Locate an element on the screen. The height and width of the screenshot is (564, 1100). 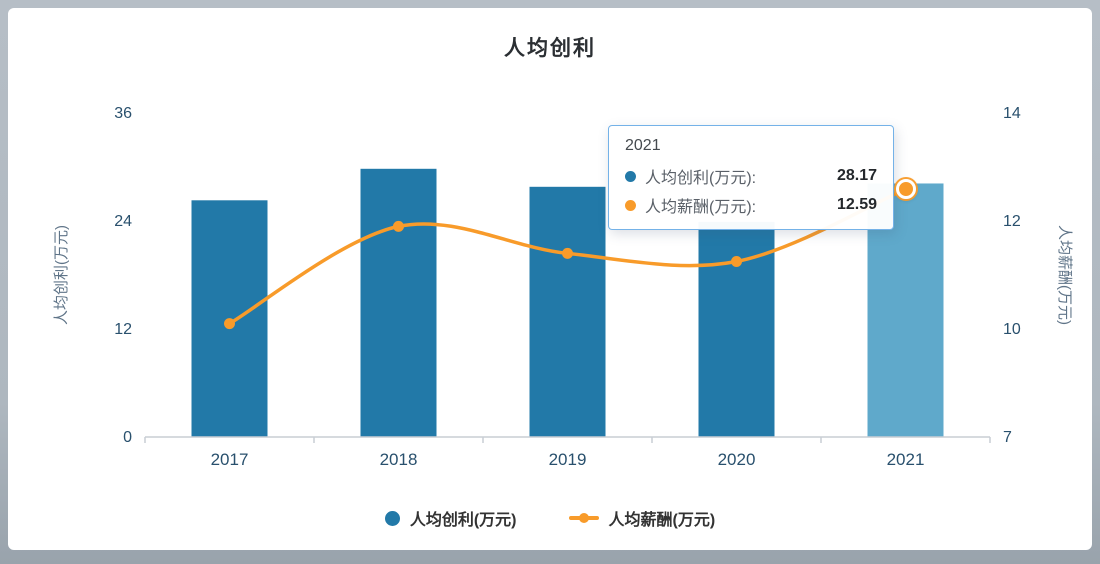
tooltip-value: 28.17 is located at coordinates (856, 175).